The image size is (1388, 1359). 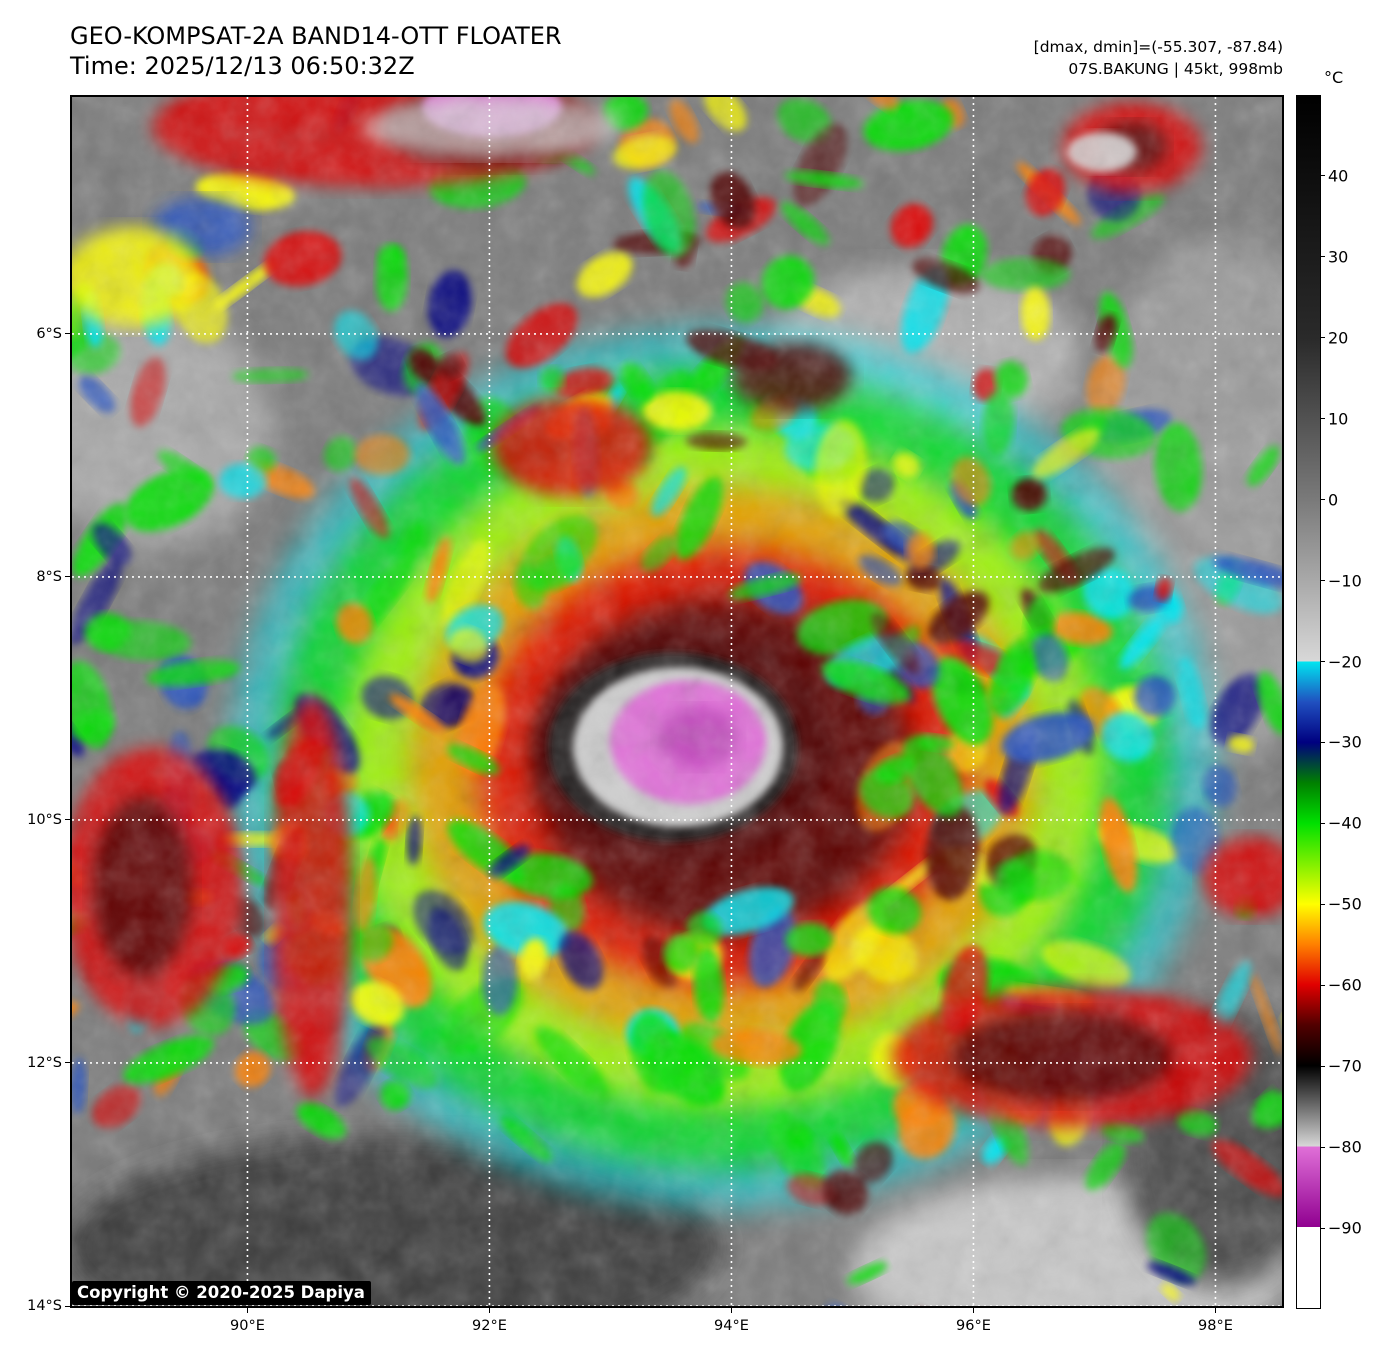 What do you see at coordinates (1345, 662) in the screenshot?
I see `colorbar-tick-label: −20` at bounding box center [1345, 662].